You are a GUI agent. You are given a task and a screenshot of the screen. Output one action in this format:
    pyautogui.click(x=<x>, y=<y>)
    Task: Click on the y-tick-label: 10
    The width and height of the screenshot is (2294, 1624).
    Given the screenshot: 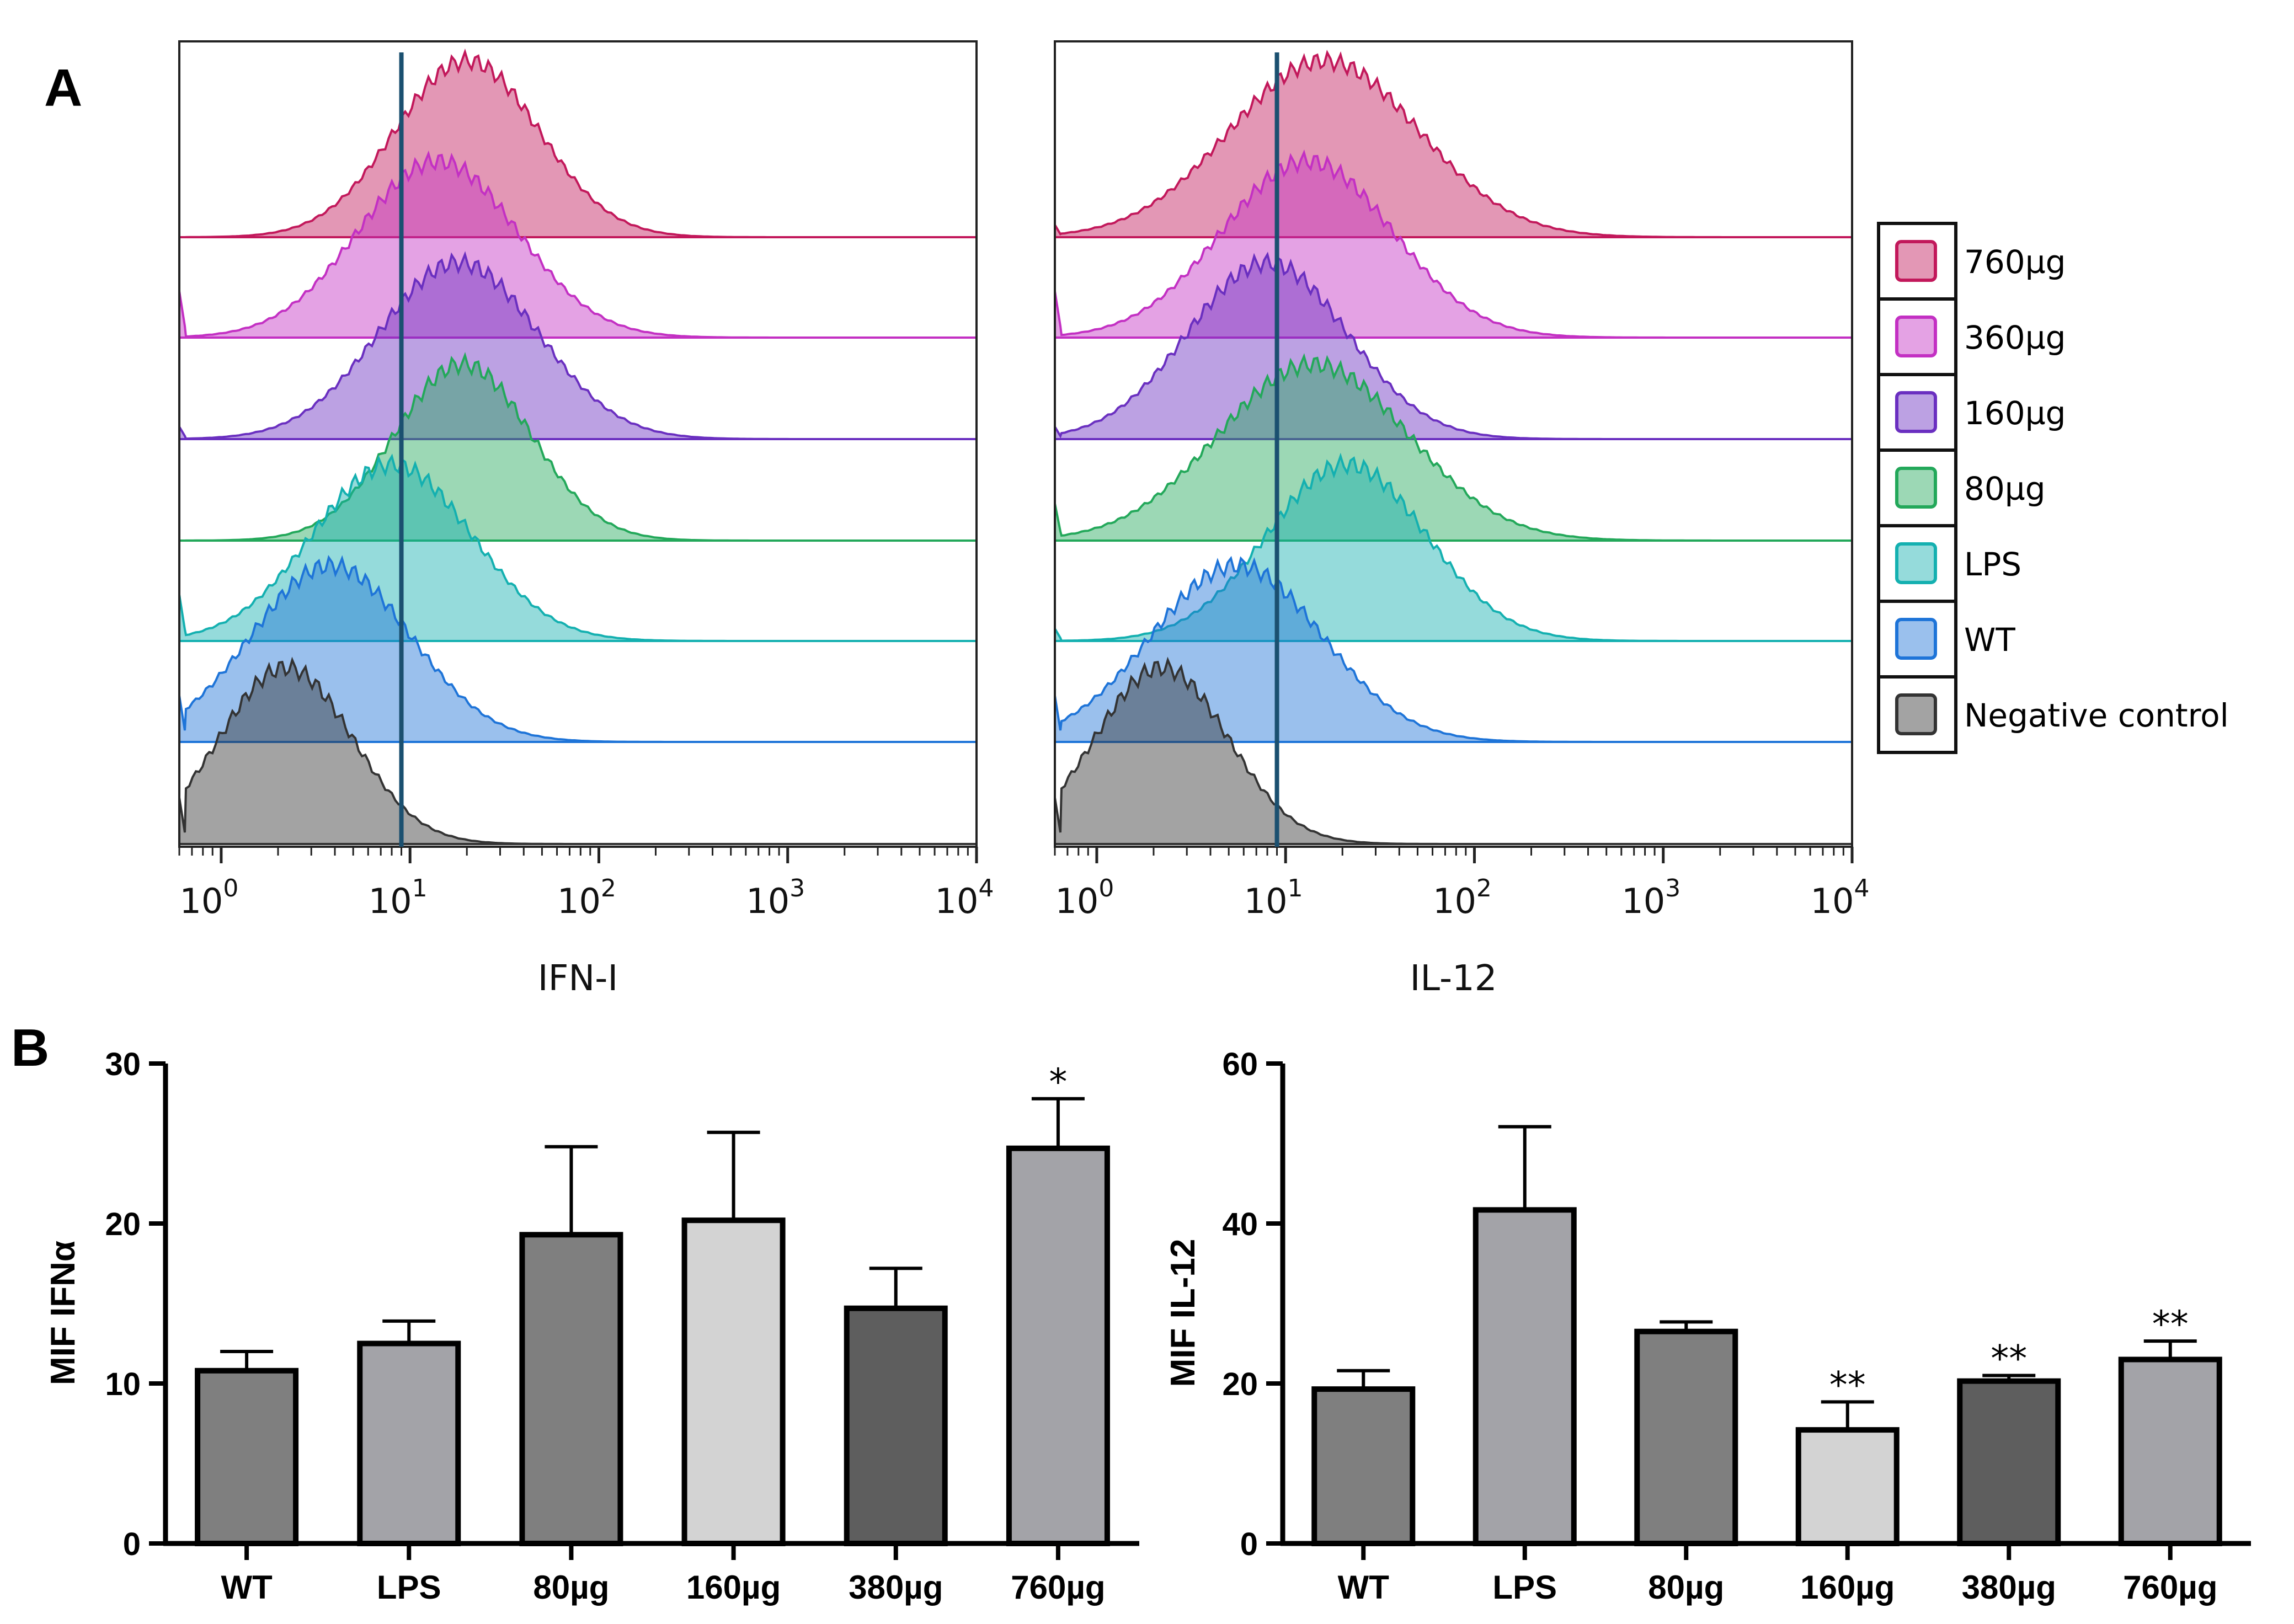 What is the action you would take?
    pyautogui.click(x=123, y=1384)
    